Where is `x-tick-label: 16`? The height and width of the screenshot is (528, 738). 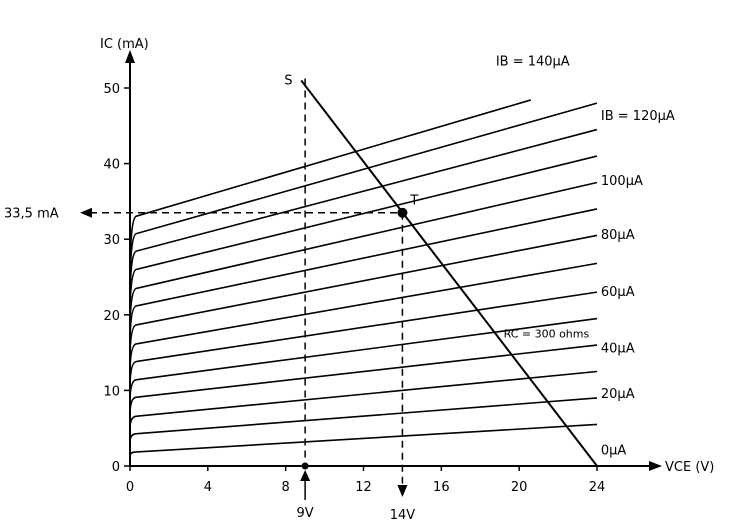
x-tick-label: 16 is located at coordinates (441, 487).